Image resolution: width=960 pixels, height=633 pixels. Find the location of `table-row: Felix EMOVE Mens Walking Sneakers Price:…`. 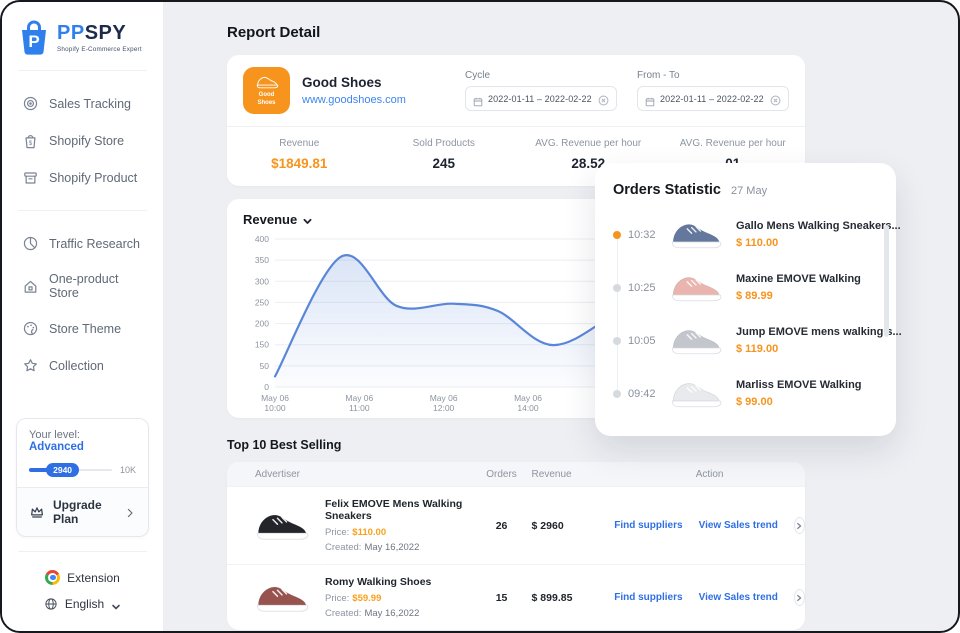

table-row: Felix EMOVE Mens Walking Sneakers Price:… is located at coordinates (516, 525).